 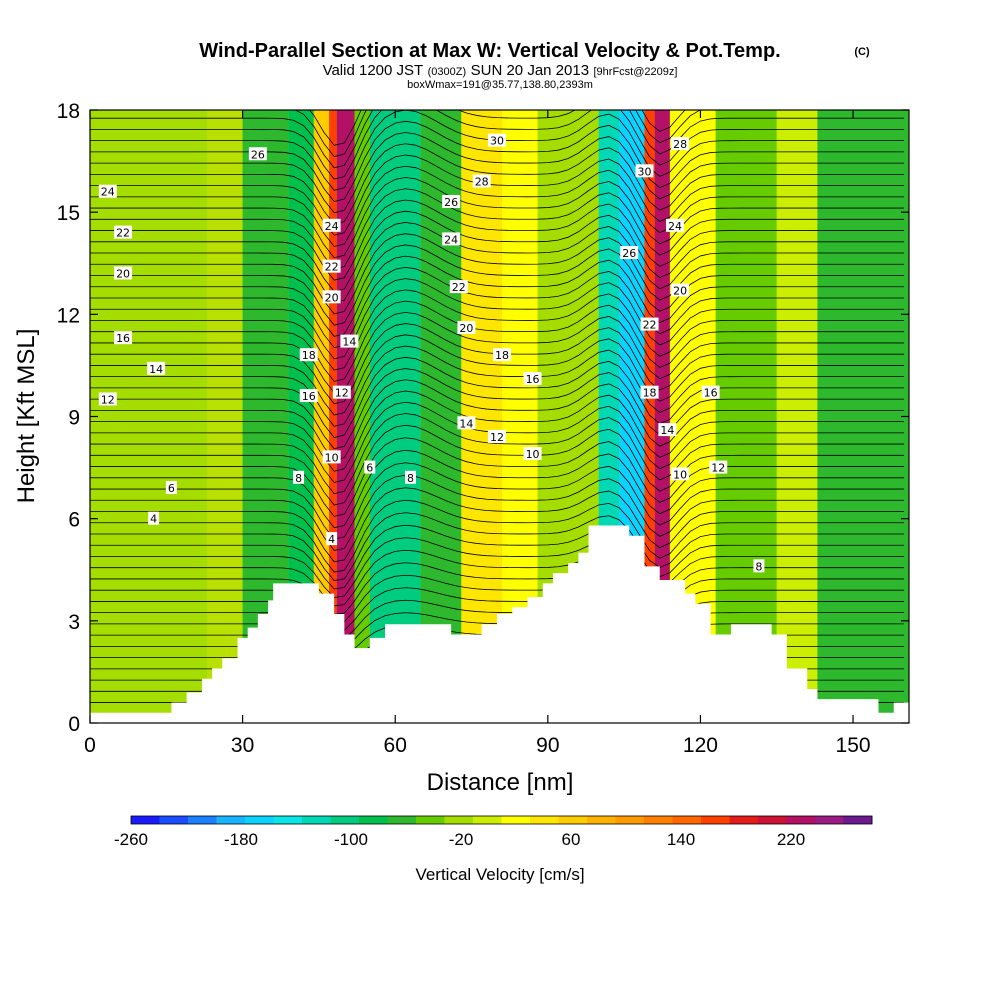 I want to click on theta-contour-label: 8, so click(x=299, y=477).